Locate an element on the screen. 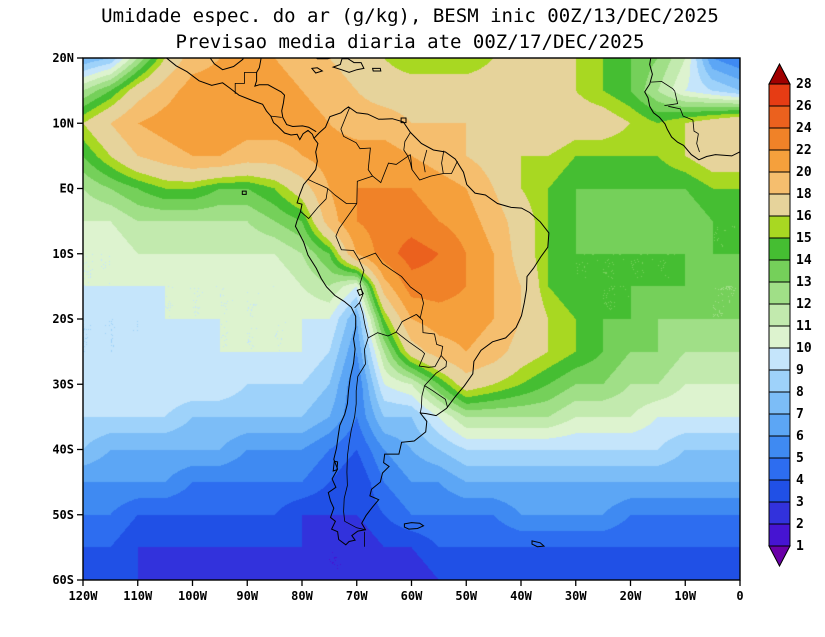 The image size is (825, 637). colorbar-label: 15 is located at coordinates (804, 238).